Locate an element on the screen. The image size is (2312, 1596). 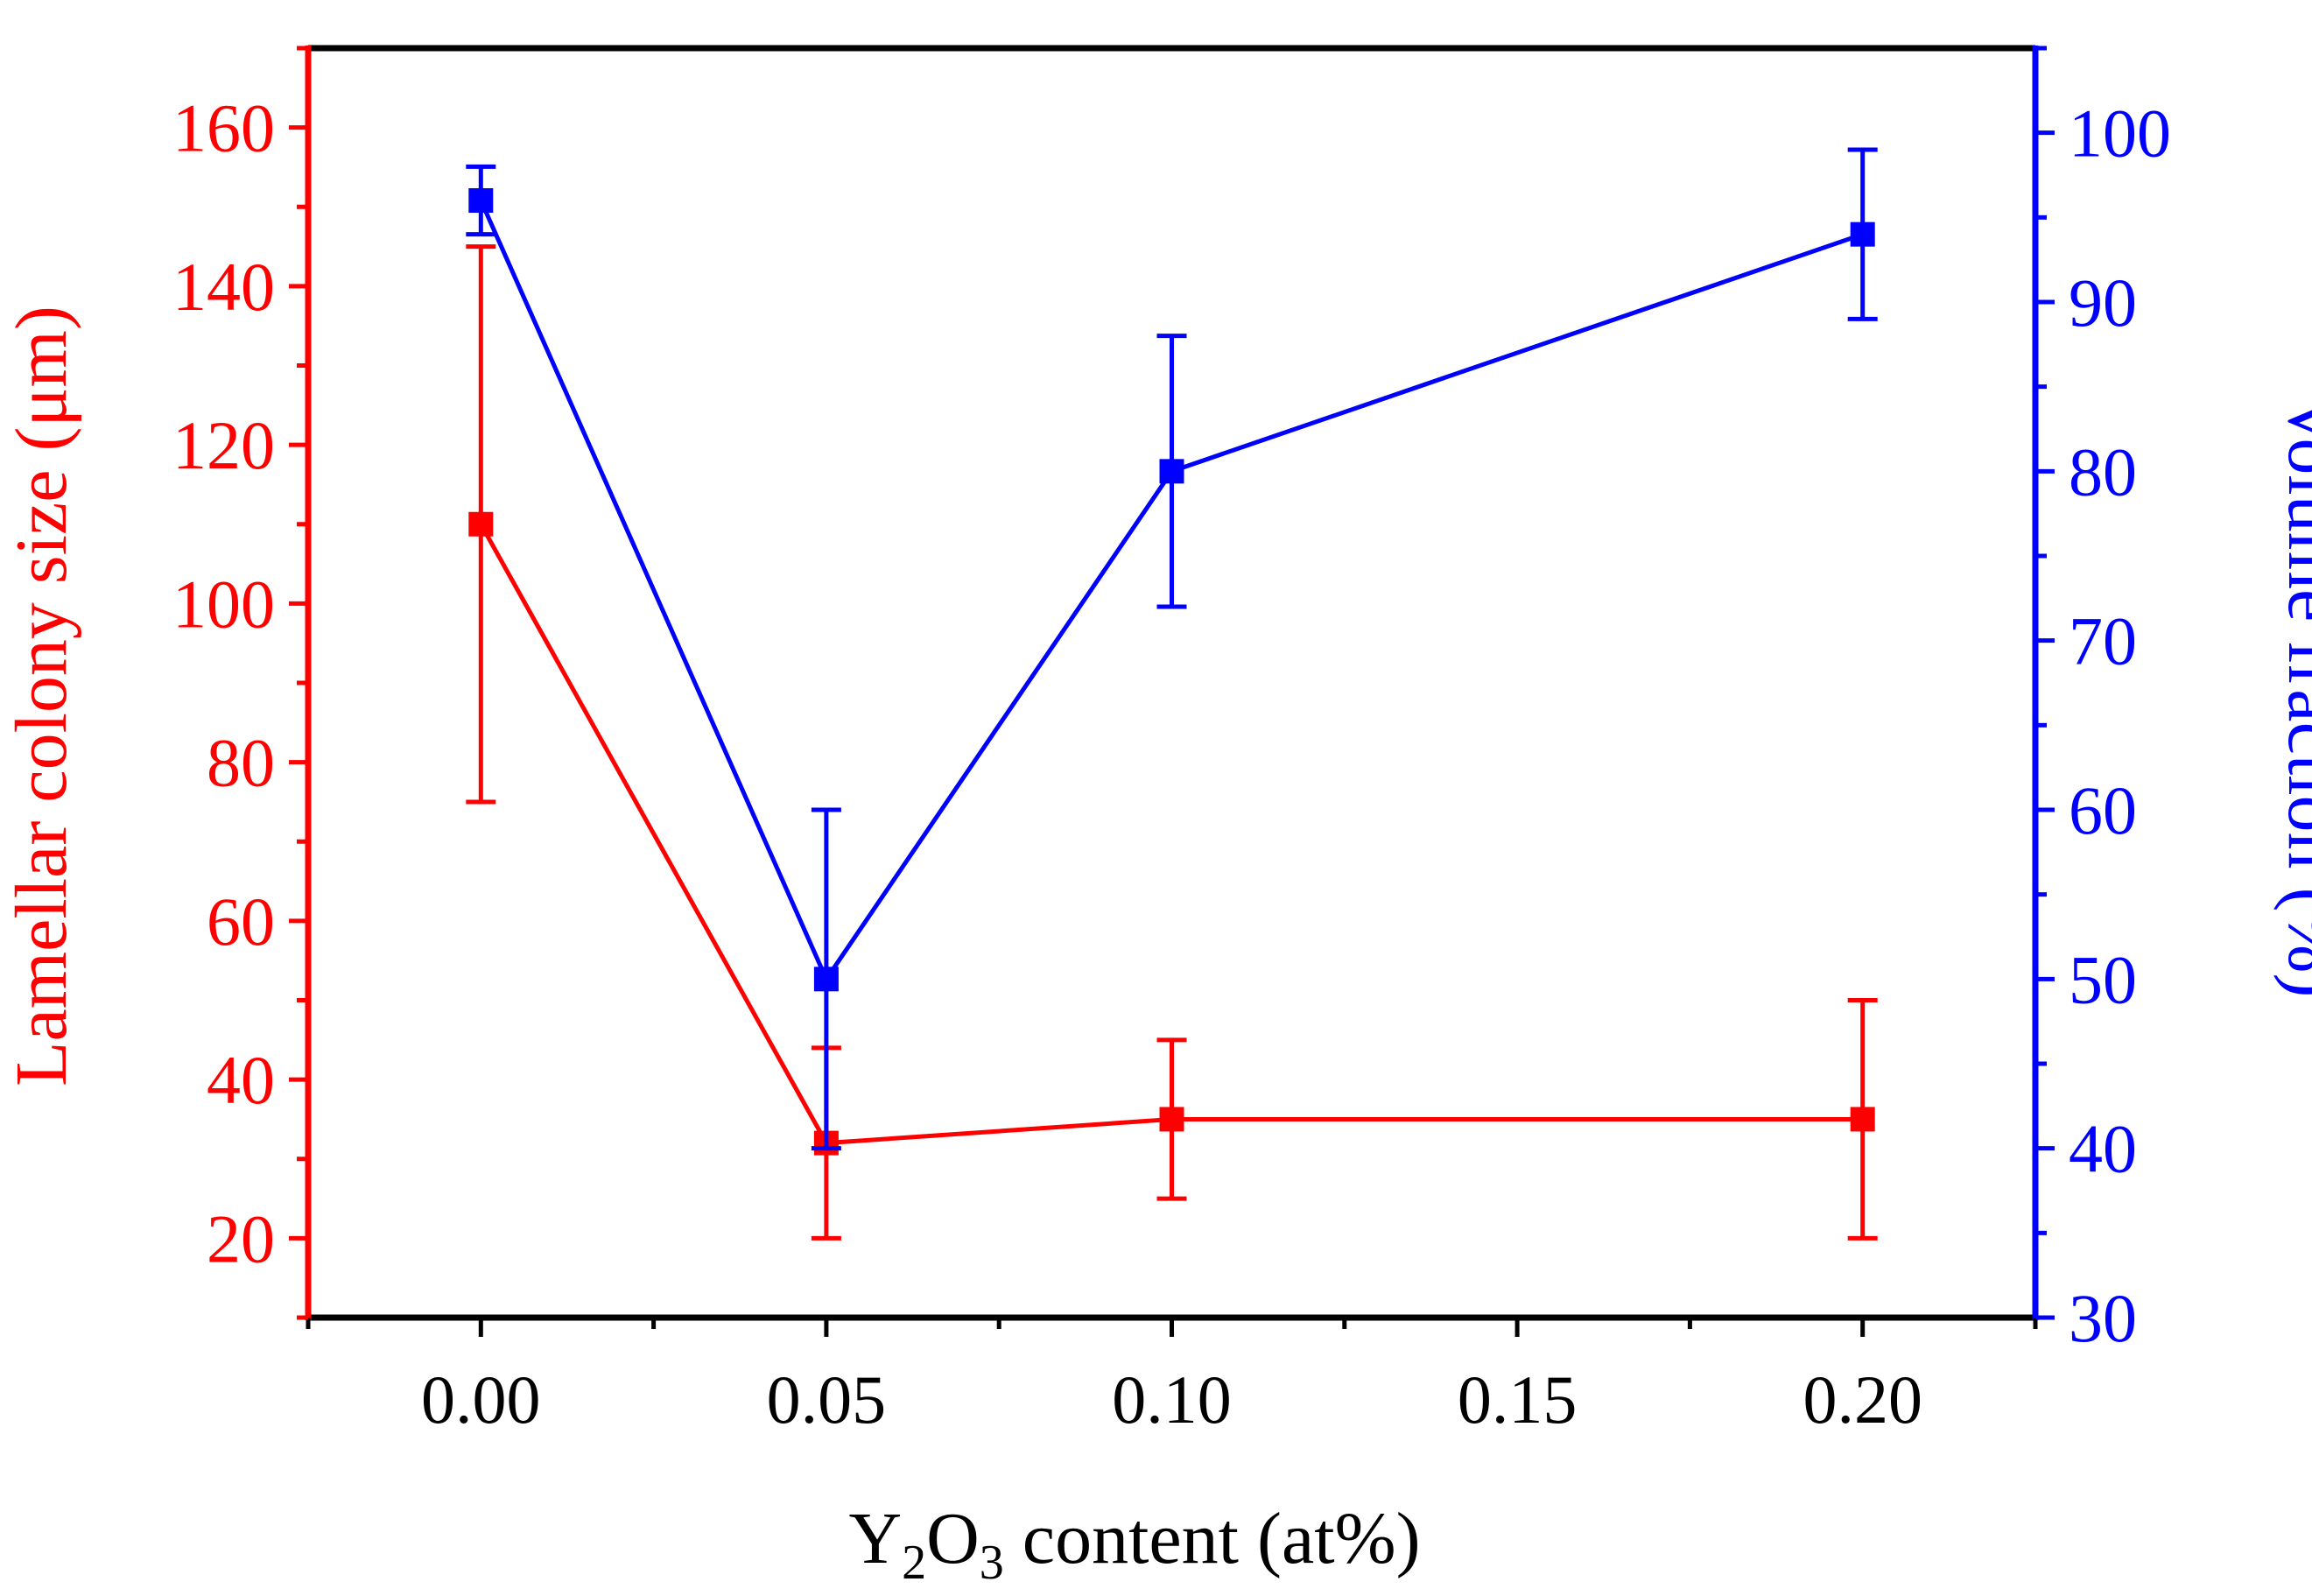
y-right-tick-label: 80 is located at coordinates (2103, 471).